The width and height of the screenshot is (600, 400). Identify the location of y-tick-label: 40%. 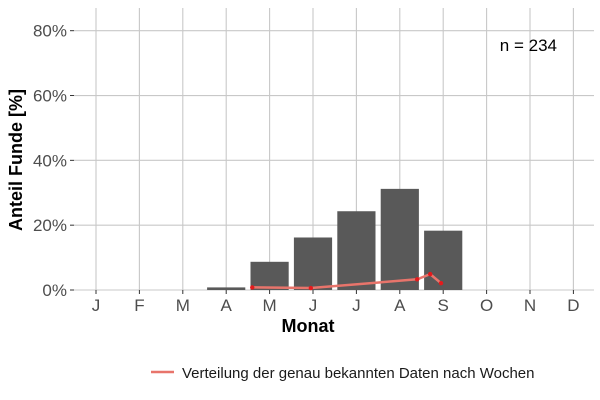
(50, 160).